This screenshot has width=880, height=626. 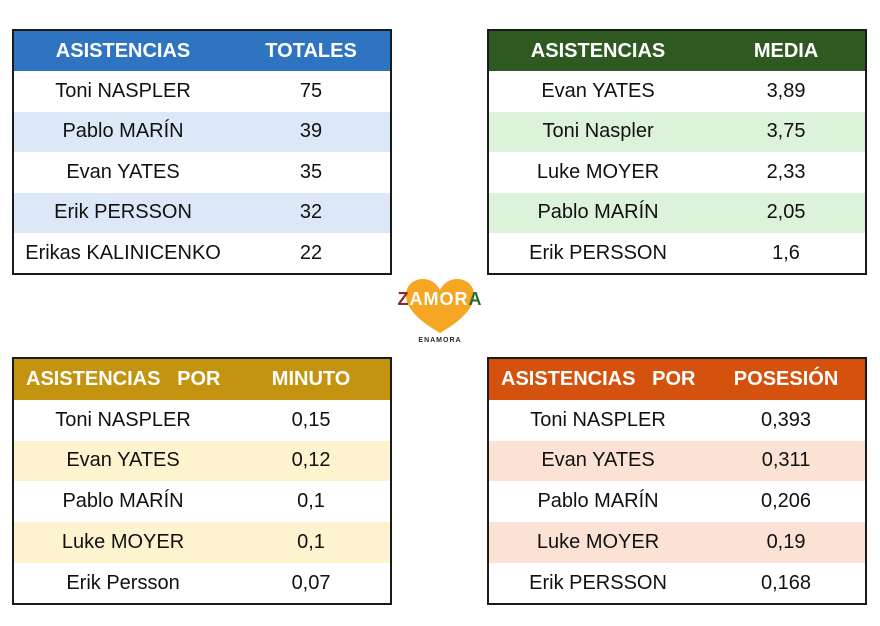 I want to click on table-row: Pablo MARÍN 39, so click(x=202, y=132).